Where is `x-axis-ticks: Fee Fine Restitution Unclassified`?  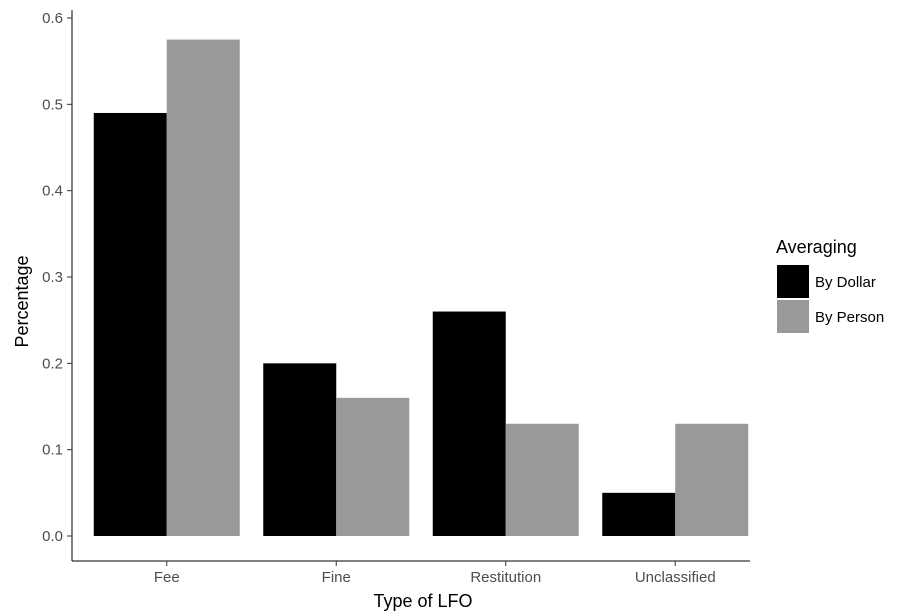
x-axis-ticks: Fee Fine Restitution Unclassified is located at coordinates (435, 573).